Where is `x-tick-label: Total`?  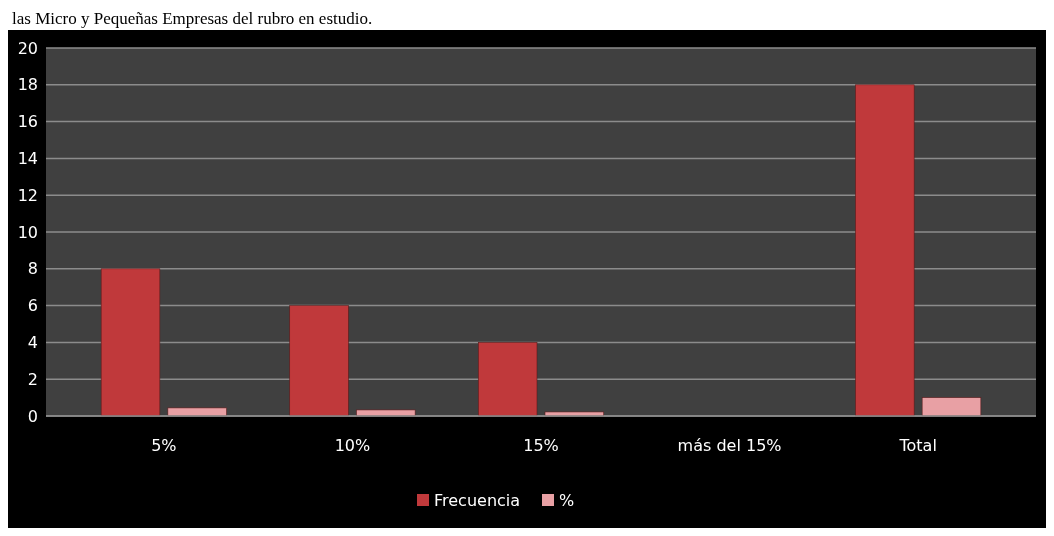 x-tick-label: Total is located at coordinates (917, 445).